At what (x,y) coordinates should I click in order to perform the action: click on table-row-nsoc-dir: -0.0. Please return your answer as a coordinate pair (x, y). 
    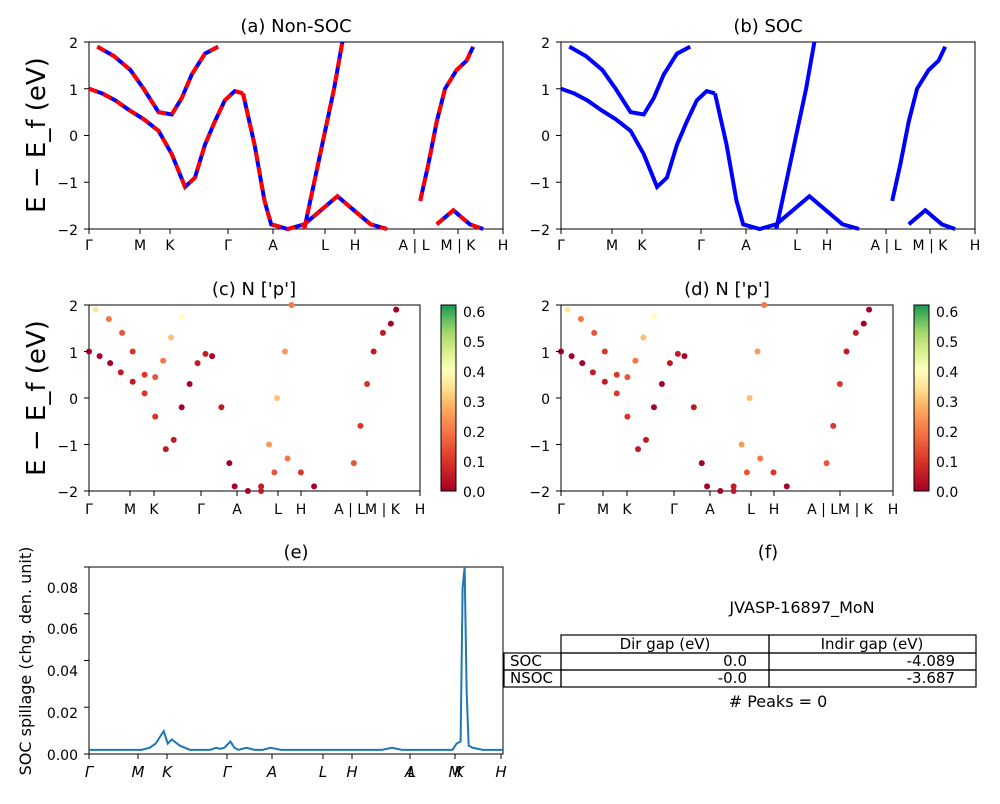
    Looking at the image, I should click on (732, 678).